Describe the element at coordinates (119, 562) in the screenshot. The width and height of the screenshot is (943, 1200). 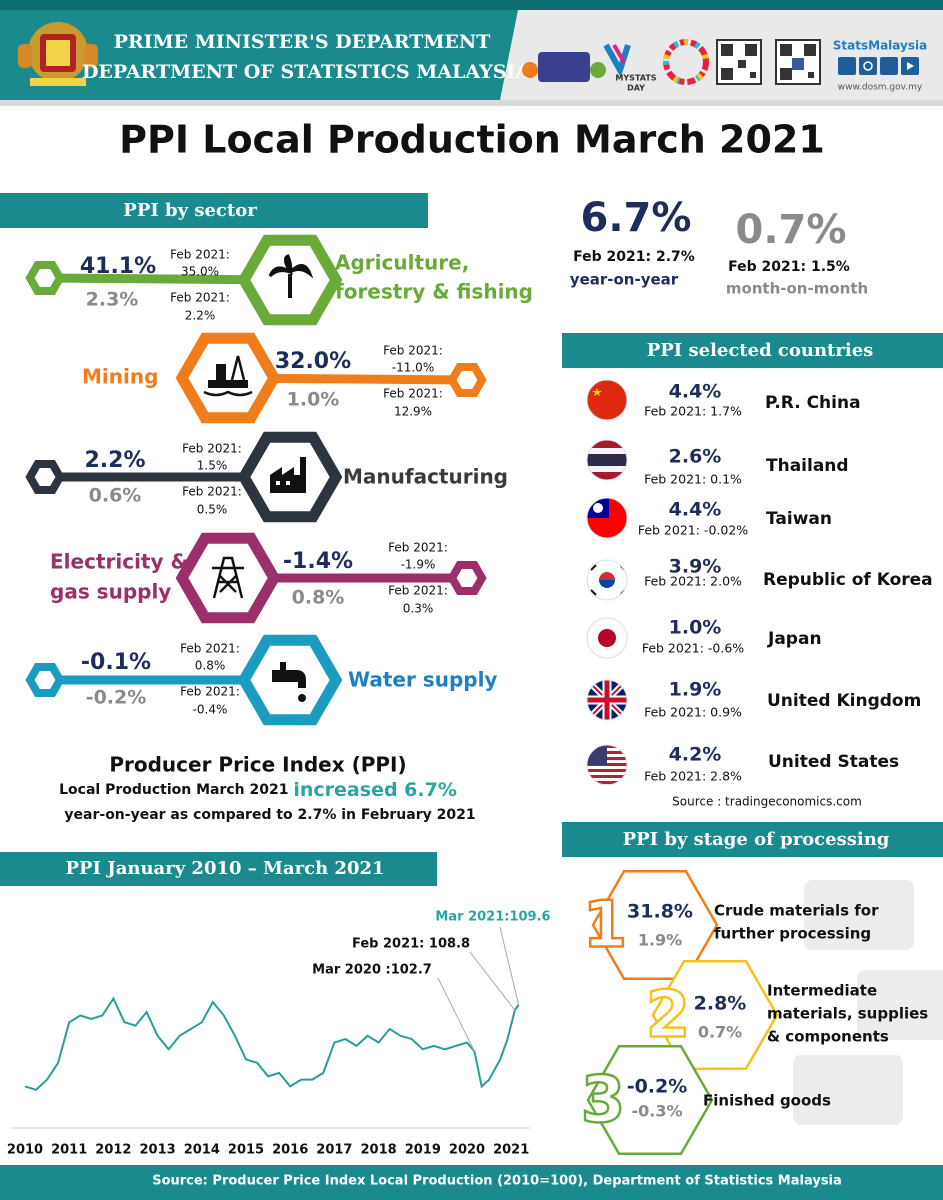
I see `sector-name: Electricity &` at that location.